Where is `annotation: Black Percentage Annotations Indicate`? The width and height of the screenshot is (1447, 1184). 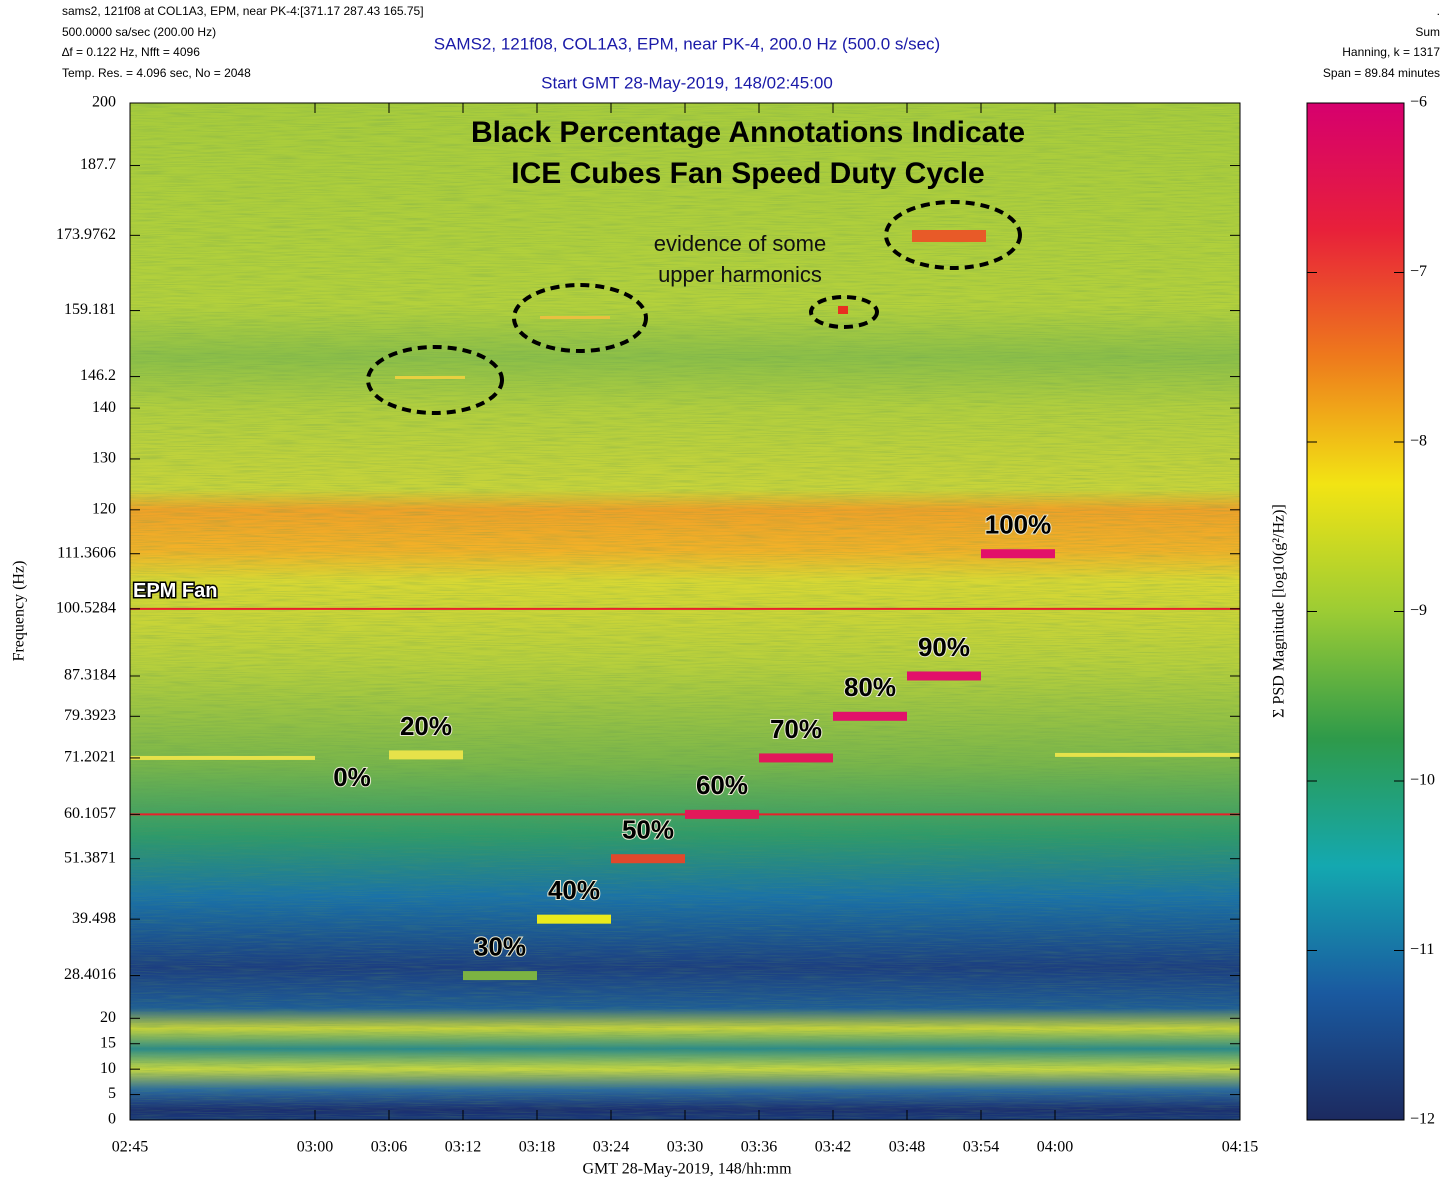 annotation: Black Percentage Annotations Indicate is located at coordinates (748, 132).